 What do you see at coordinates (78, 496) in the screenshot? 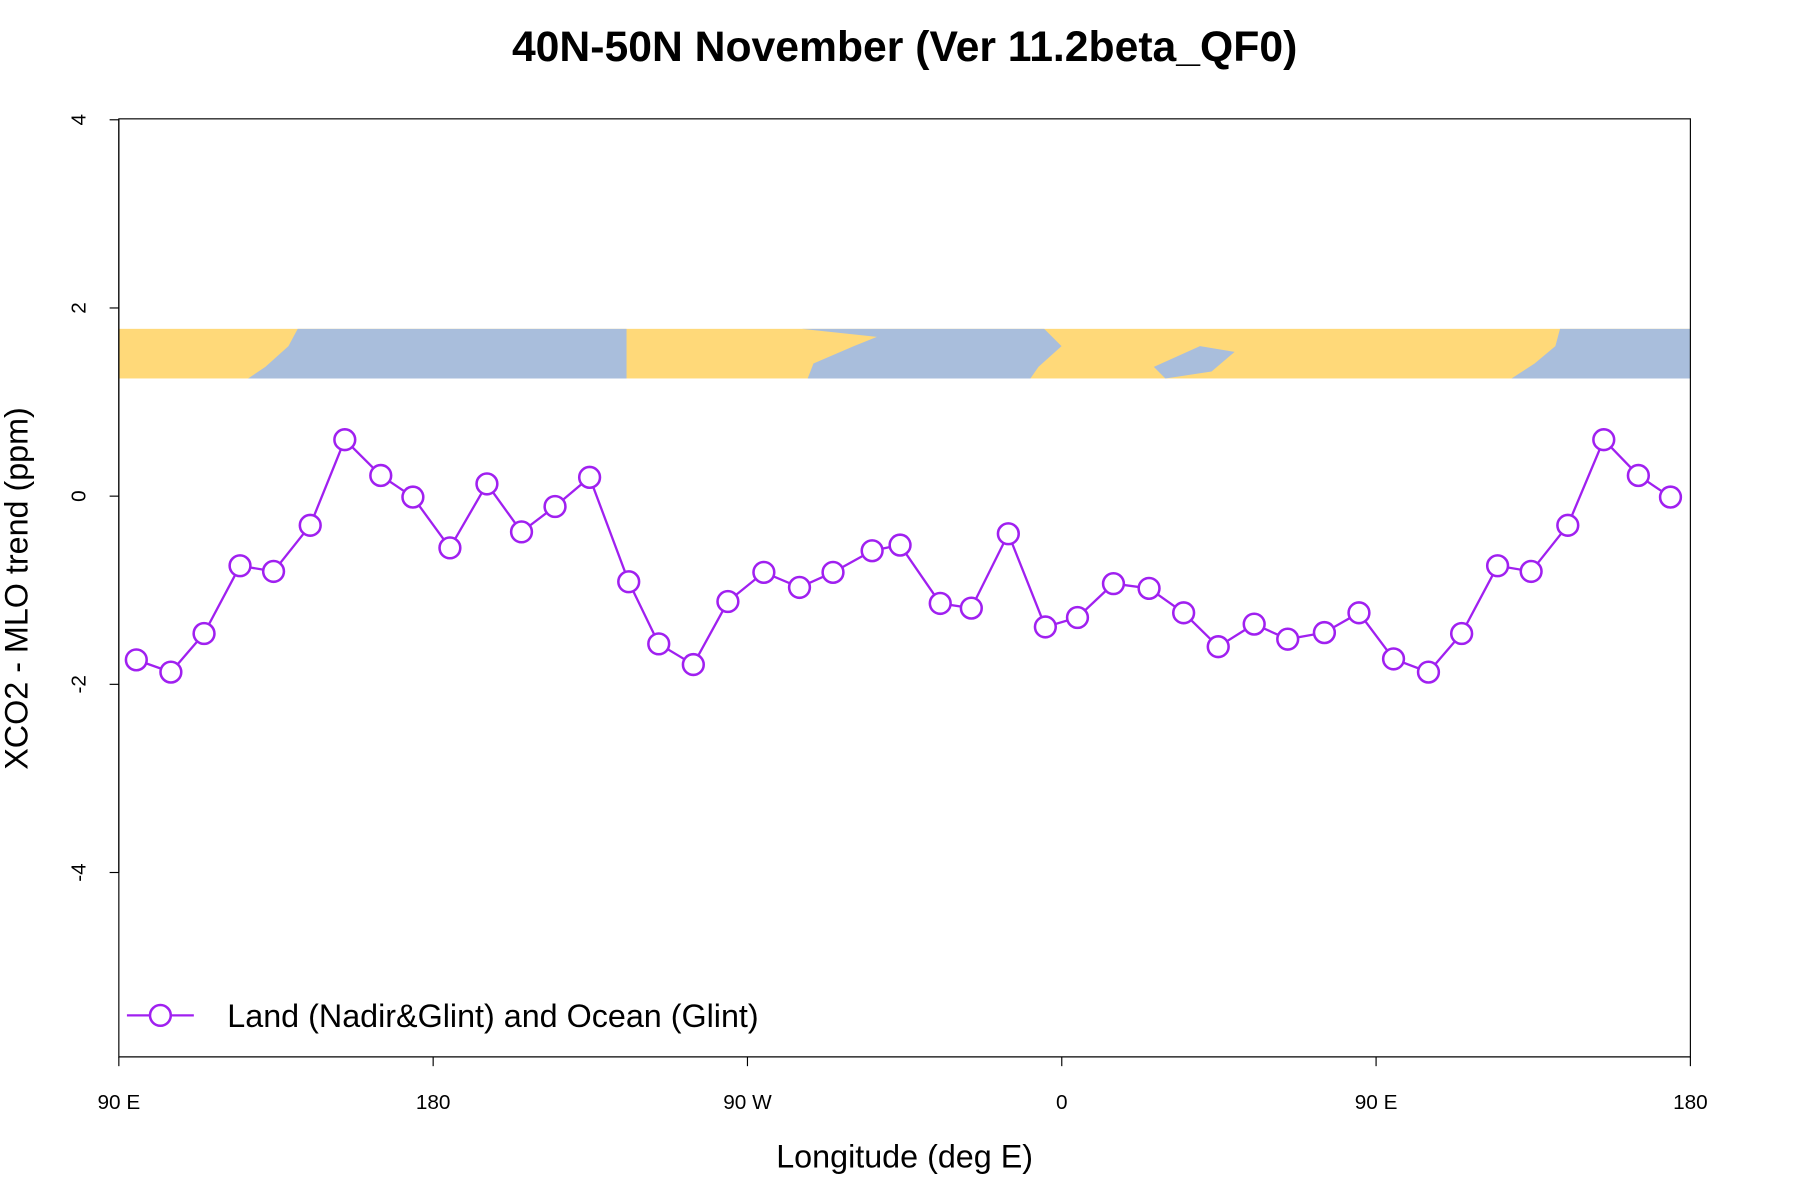
I see `y-tick-label: 0` at bounding box center [78, 496].